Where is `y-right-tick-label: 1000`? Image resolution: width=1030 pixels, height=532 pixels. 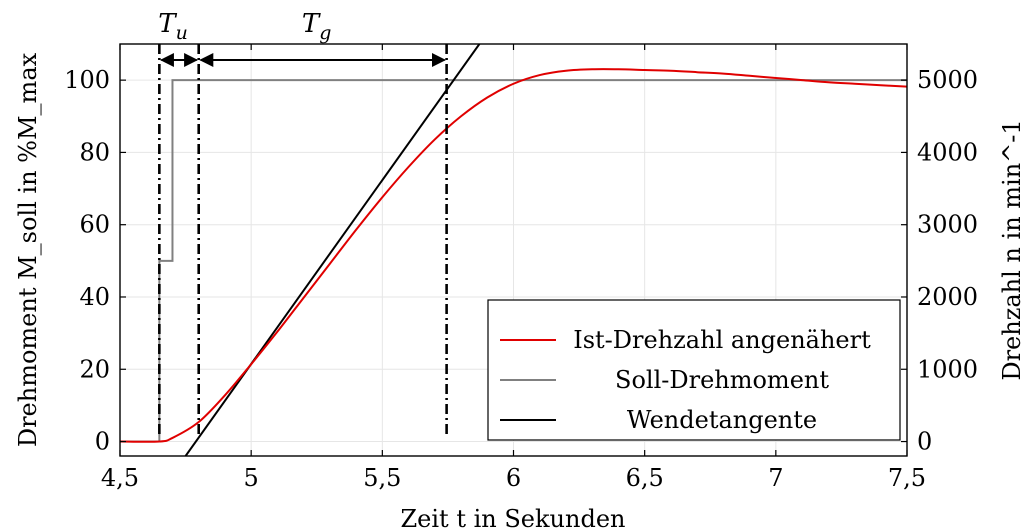
y-right-tick-label: 1000 is located at coordinates (947, 369).